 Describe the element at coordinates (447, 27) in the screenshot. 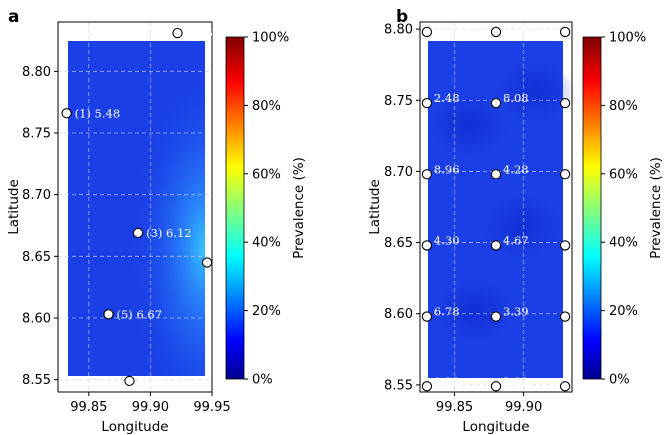

I see `data-label: 4.83` at that location.